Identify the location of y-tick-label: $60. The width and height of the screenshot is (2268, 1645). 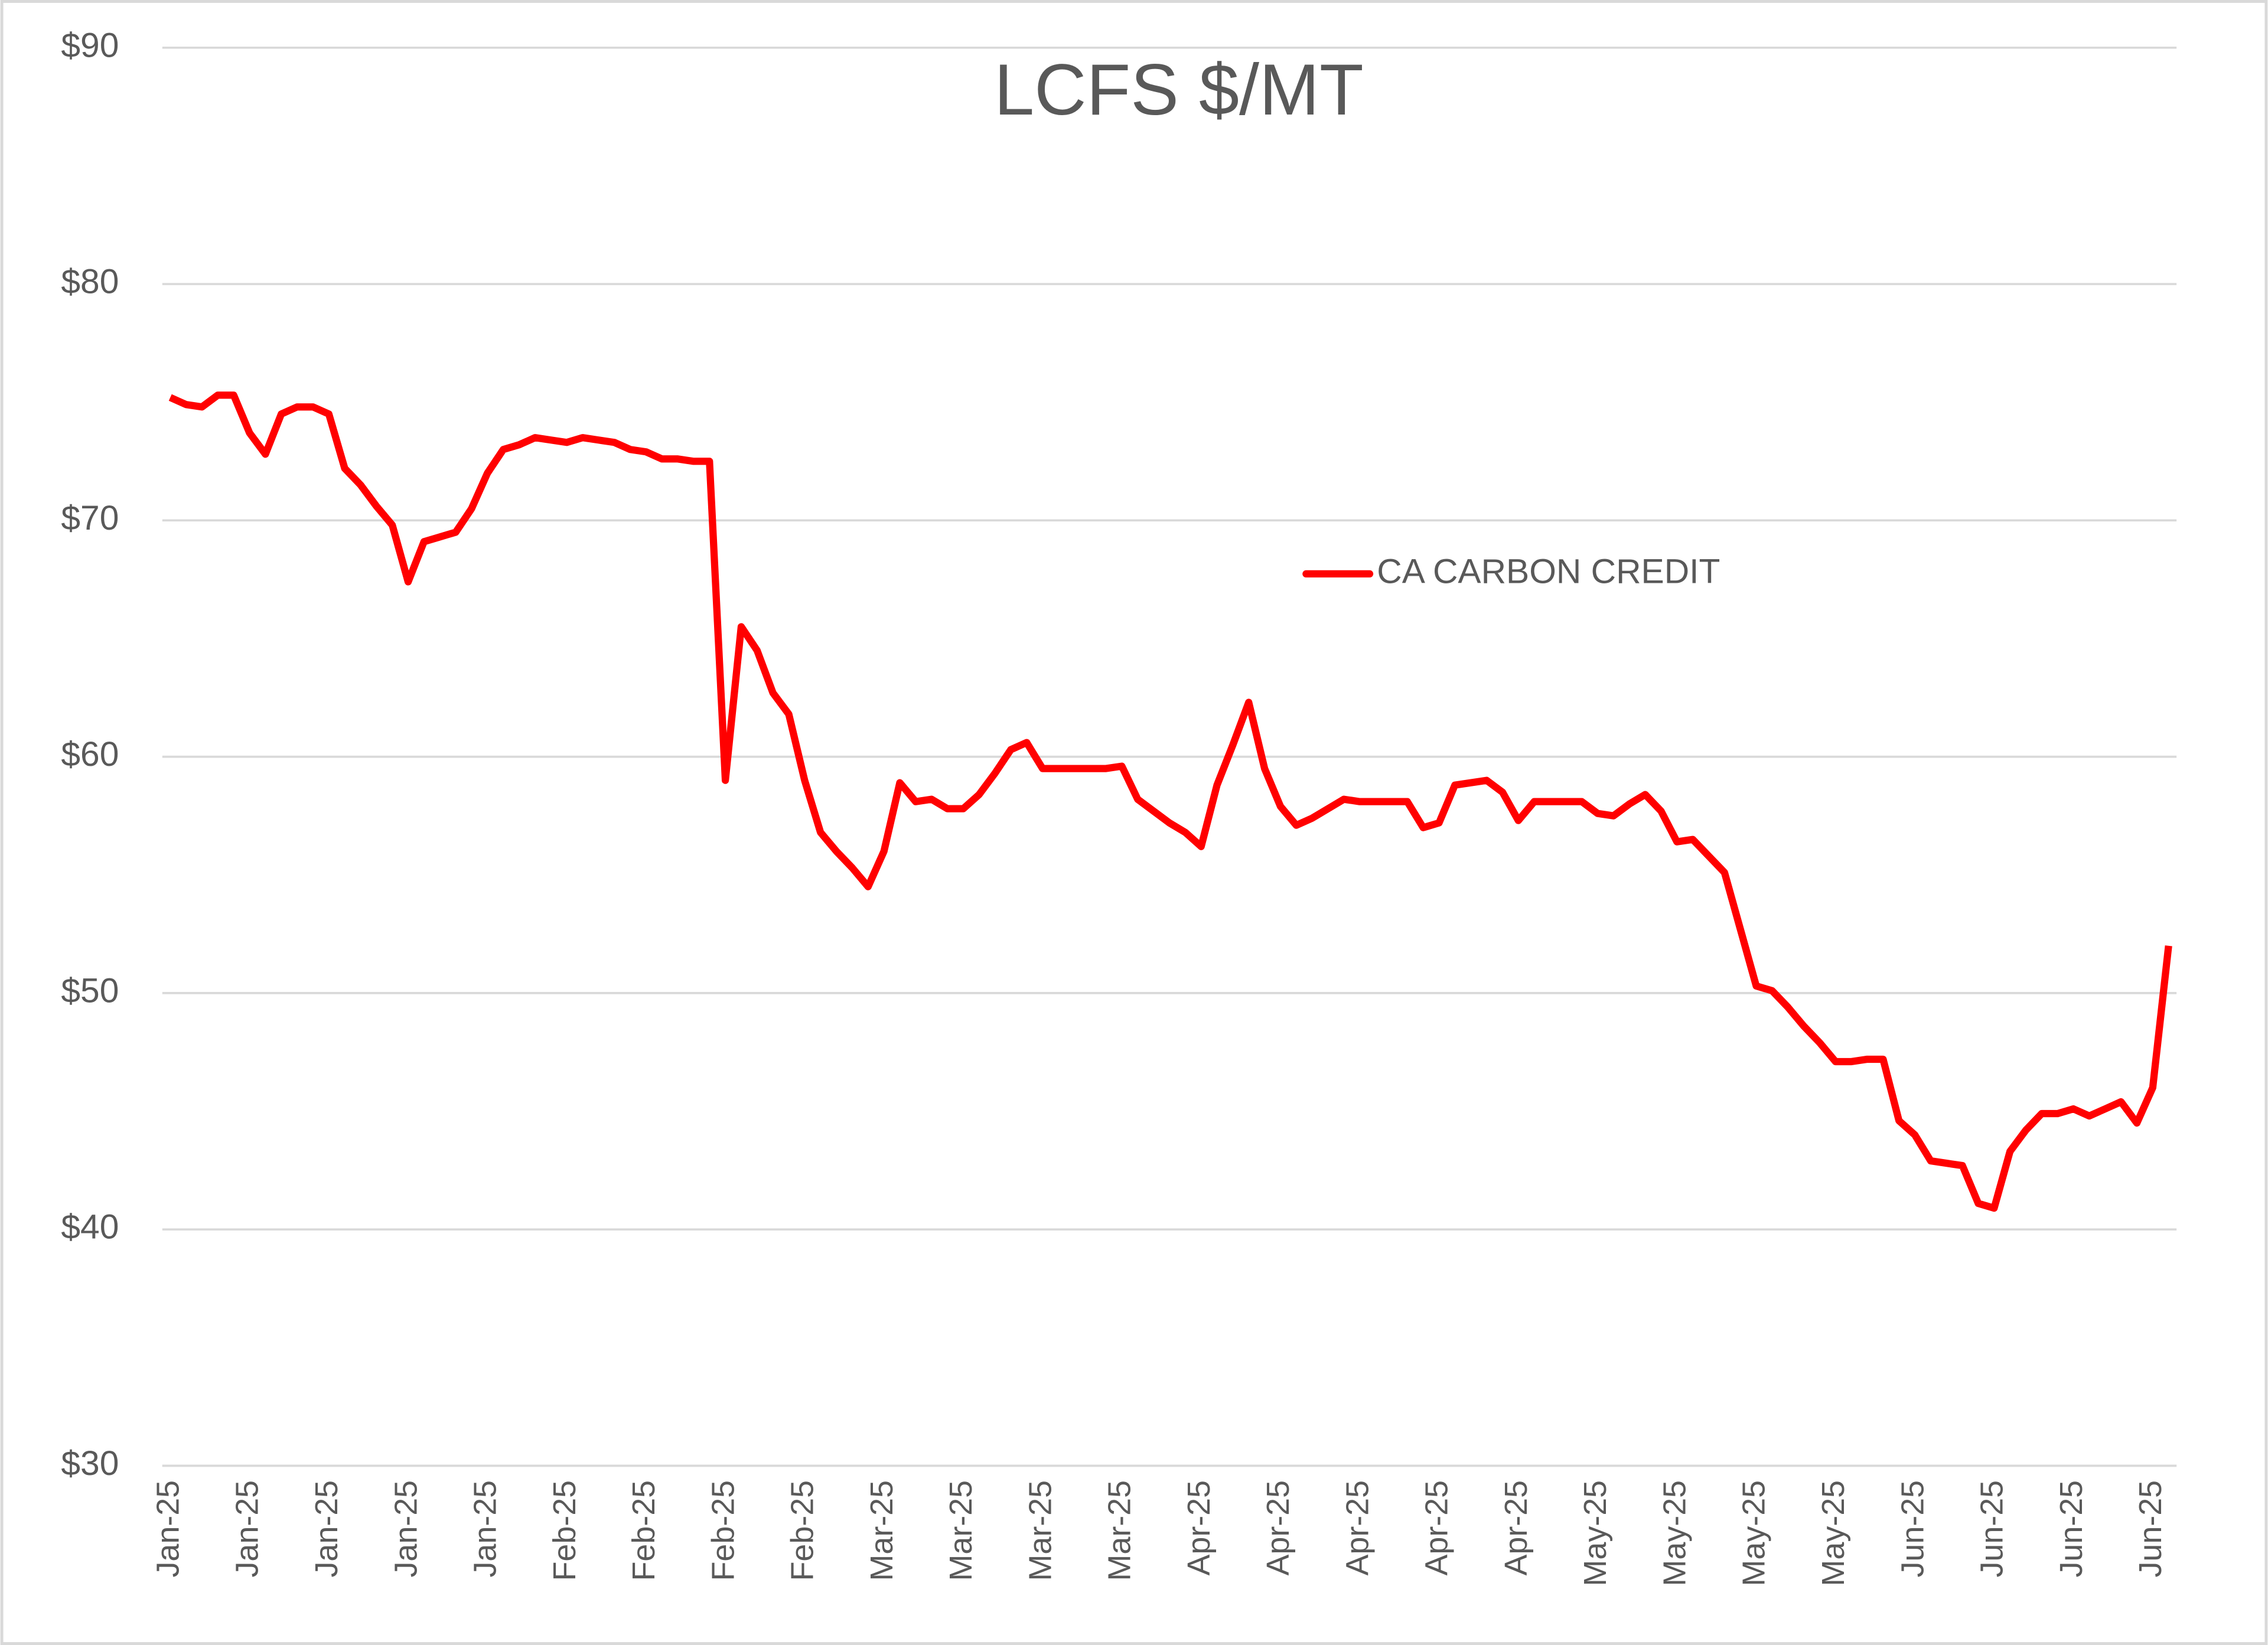
(90, 754).